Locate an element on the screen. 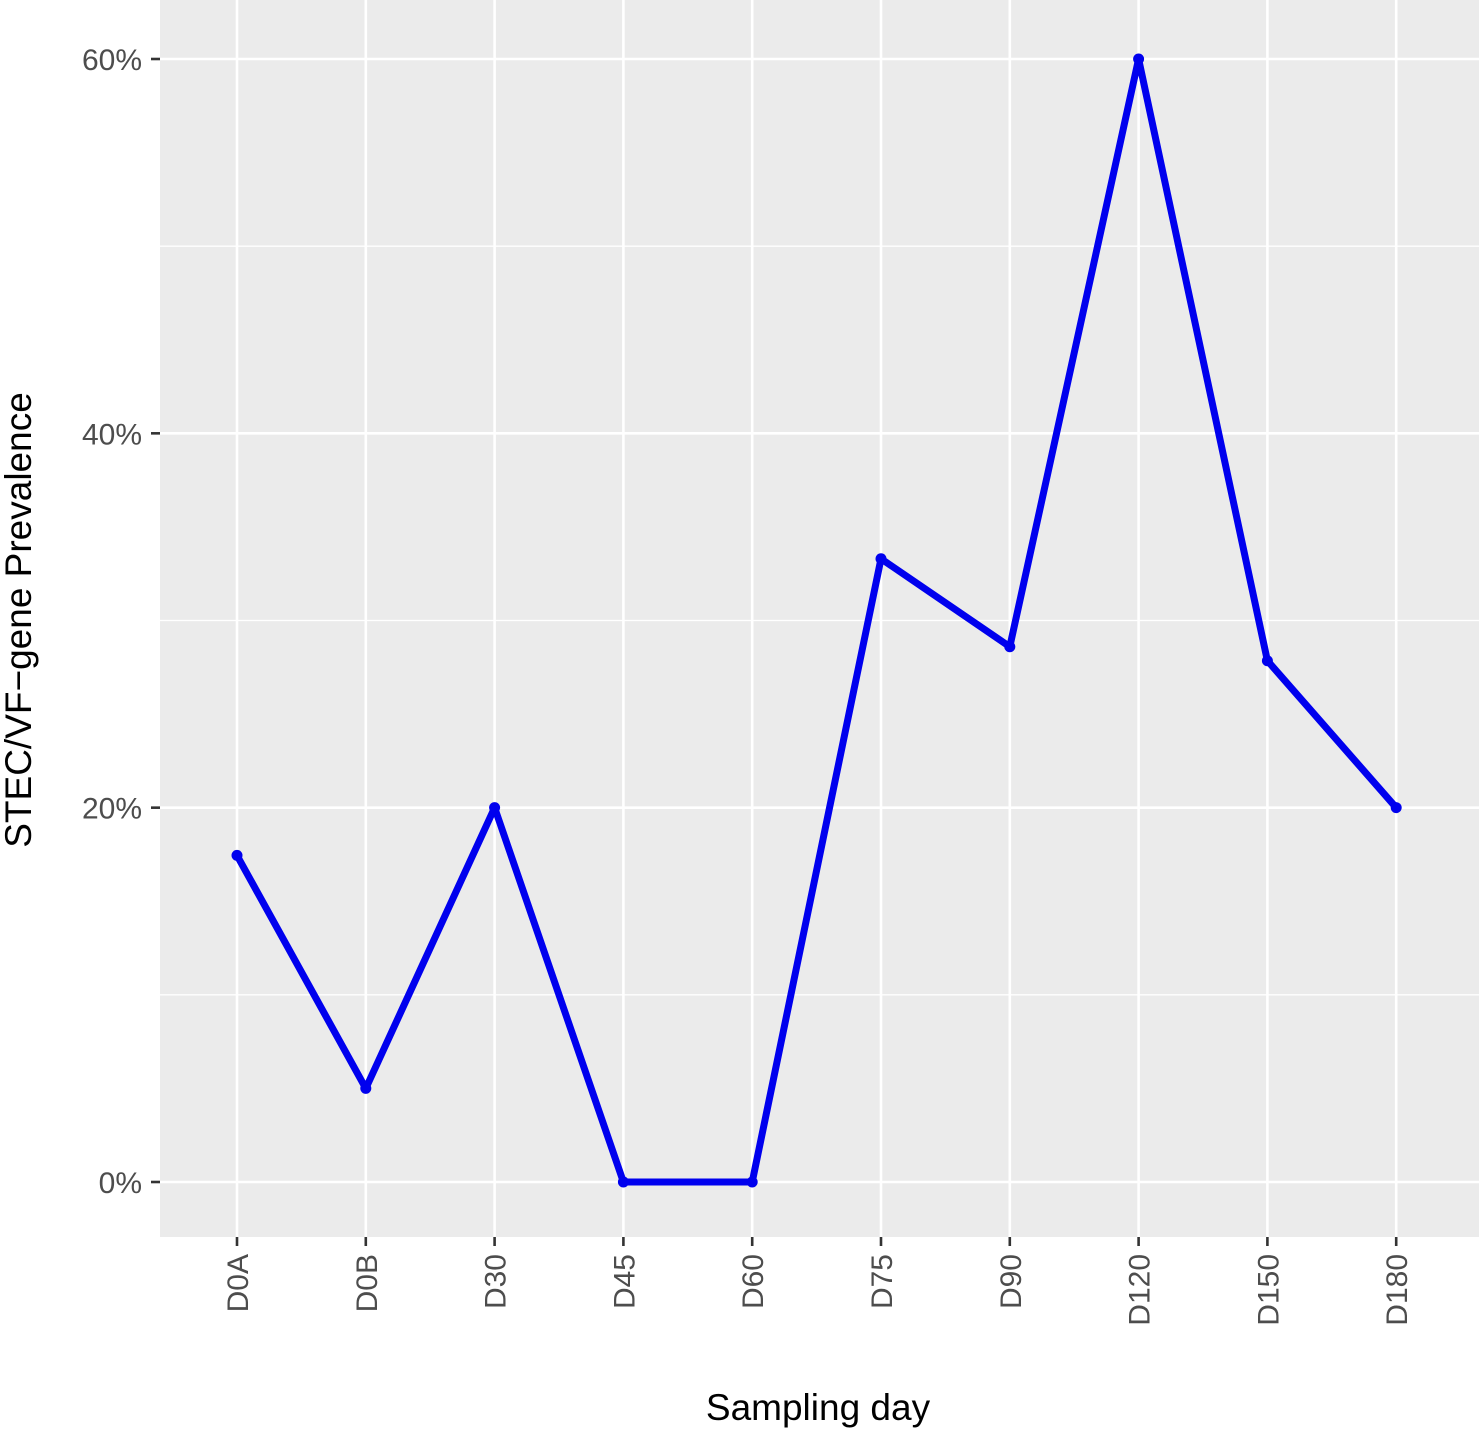  y-tick-label: 40% is located at coordinates (112, 434).